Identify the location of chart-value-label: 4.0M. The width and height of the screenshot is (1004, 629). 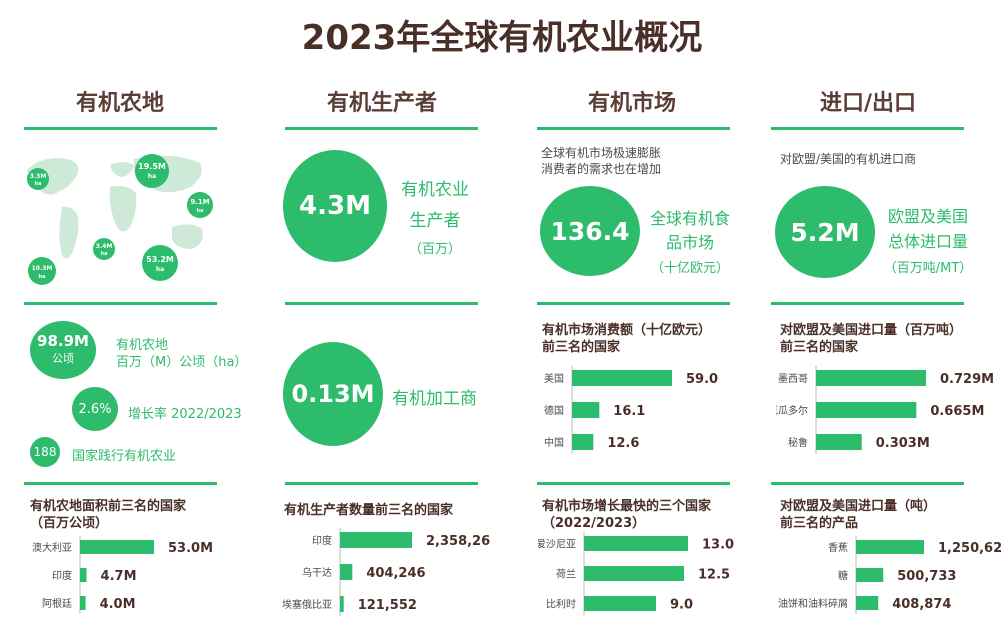
(118, 604).